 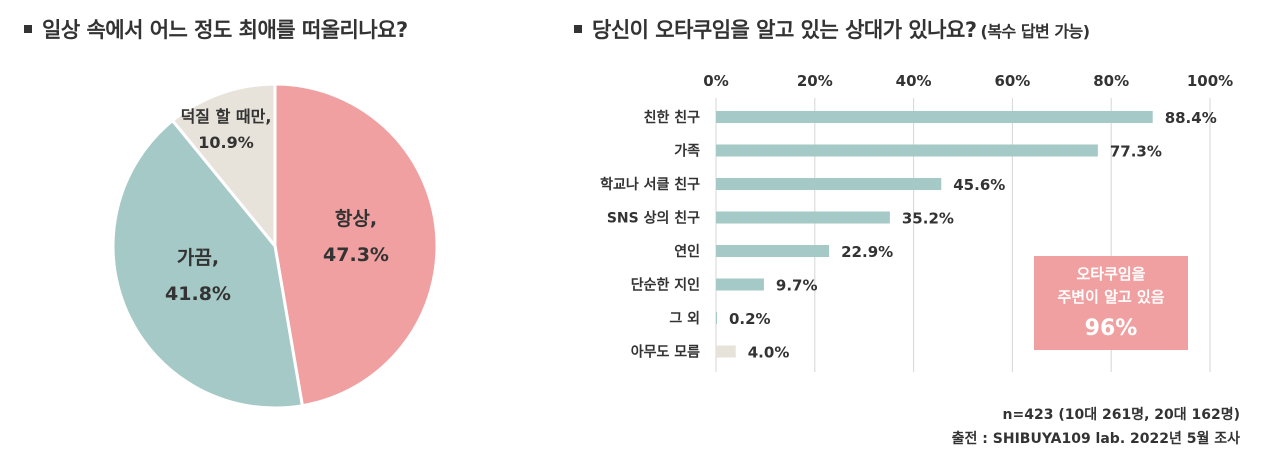 I want to click on category-label: 단순한 지인, so click(x=665, y=285).